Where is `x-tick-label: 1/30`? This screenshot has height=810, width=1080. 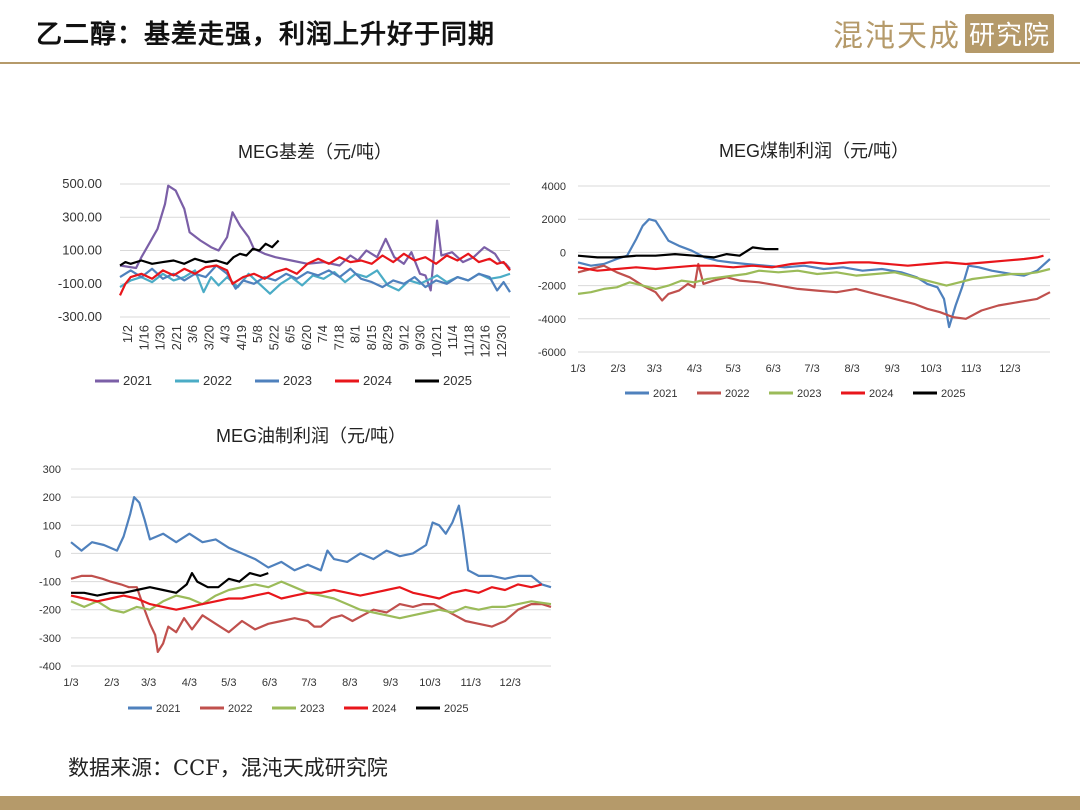 x-tick-label: 1/30 is located at coordinates (160, 337).